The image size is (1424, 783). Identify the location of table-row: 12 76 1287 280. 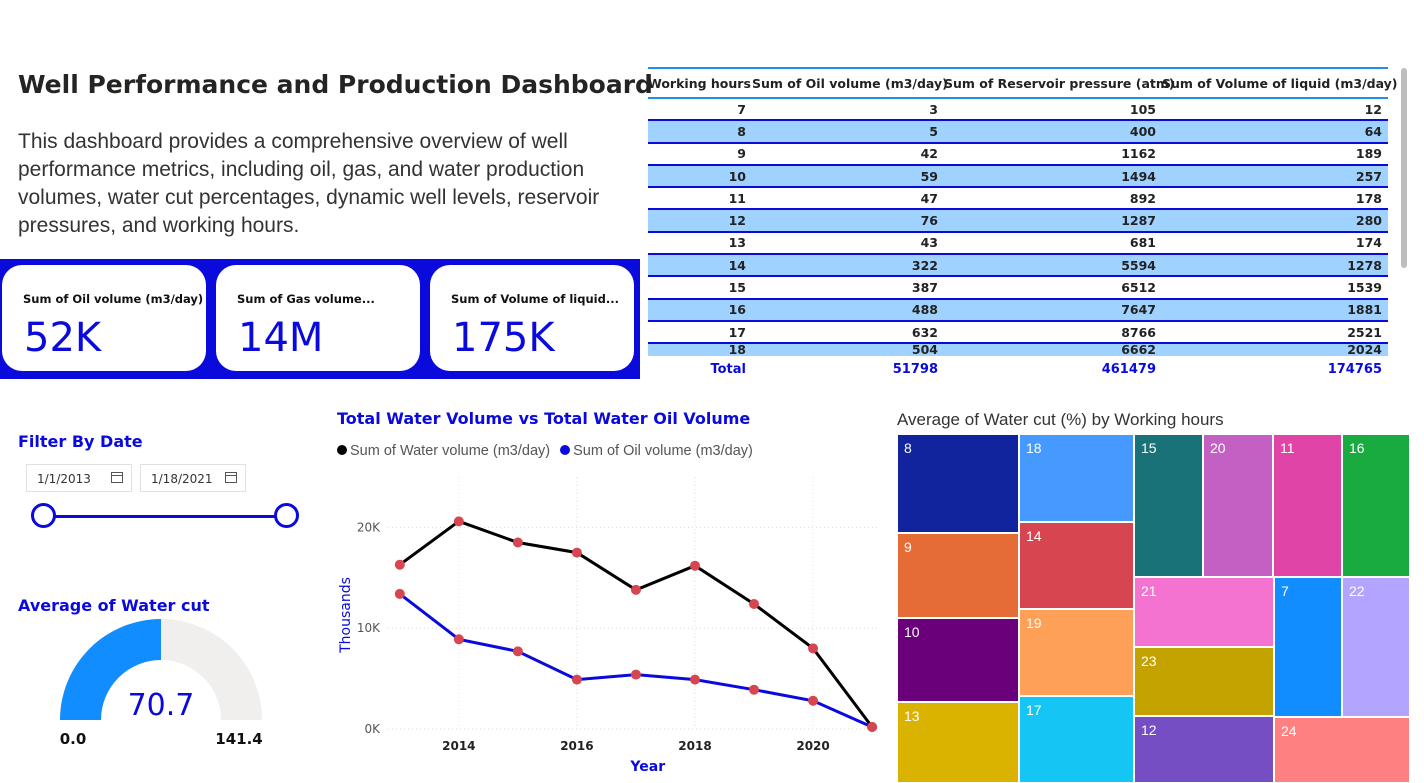
(1018, 221).